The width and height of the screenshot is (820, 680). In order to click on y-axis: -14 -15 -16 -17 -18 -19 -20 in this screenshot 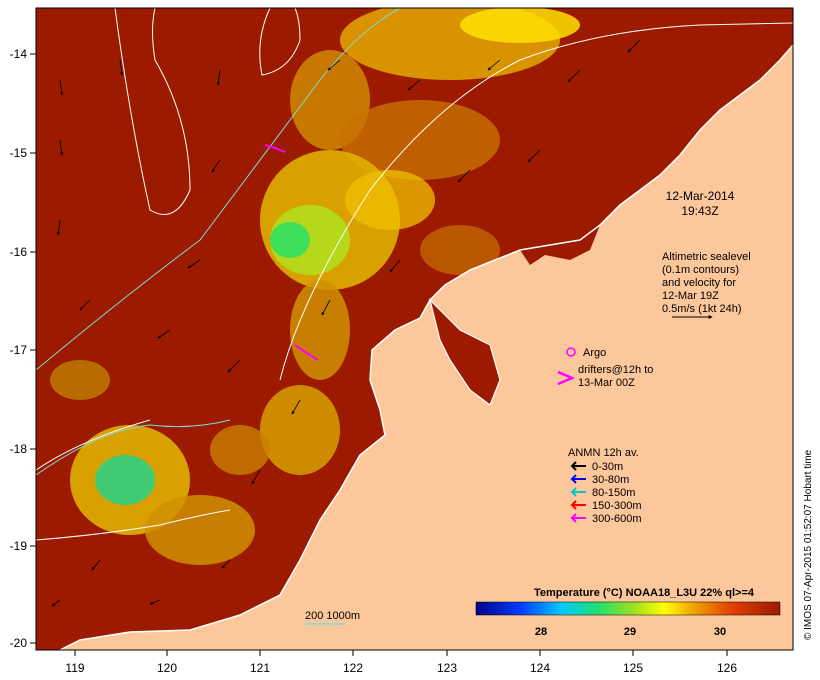, I will do `click(19, 348)`.